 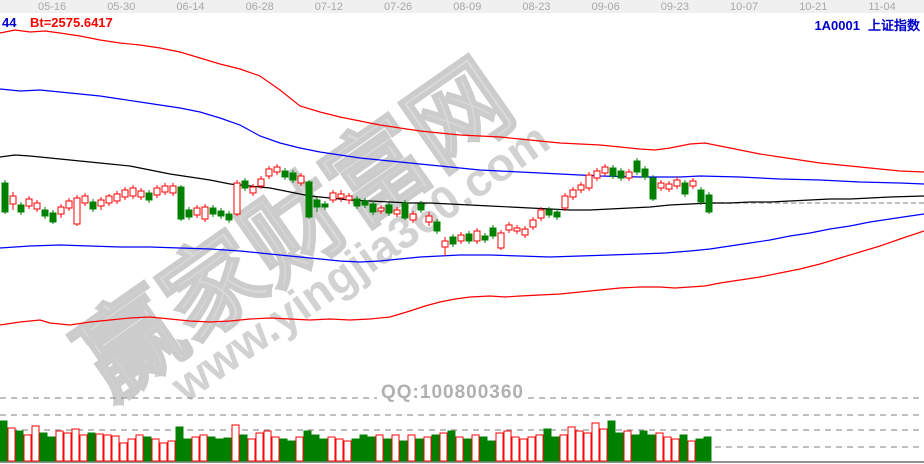 I want to click on x-axis-label: 06-14, so click(x=190, y=7).